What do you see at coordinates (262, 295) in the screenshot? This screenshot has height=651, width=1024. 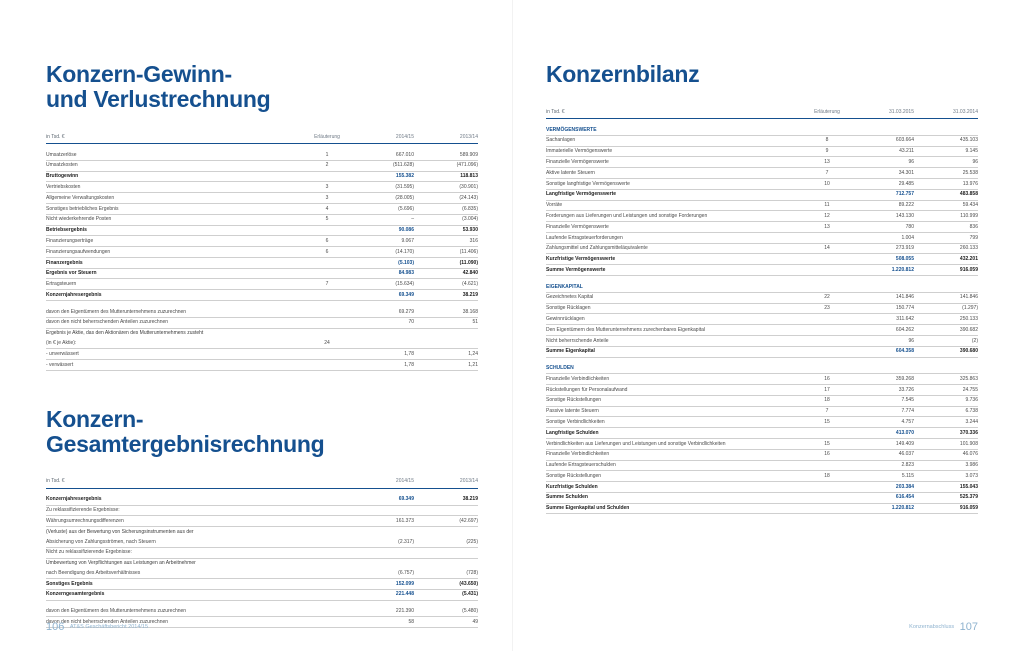 I see `table-row: Konzernjahresergebnis 69.349 38.219` at bounding box center [262, 295].